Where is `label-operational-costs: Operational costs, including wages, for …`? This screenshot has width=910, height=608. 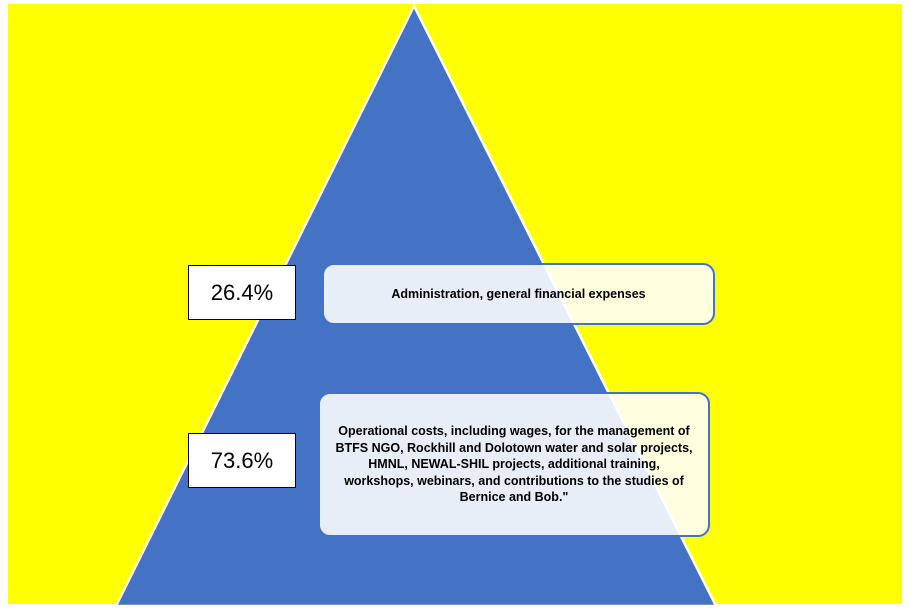 label-operational-costs: Operational costs, including wages, for … is located at coordinates (514, 464).